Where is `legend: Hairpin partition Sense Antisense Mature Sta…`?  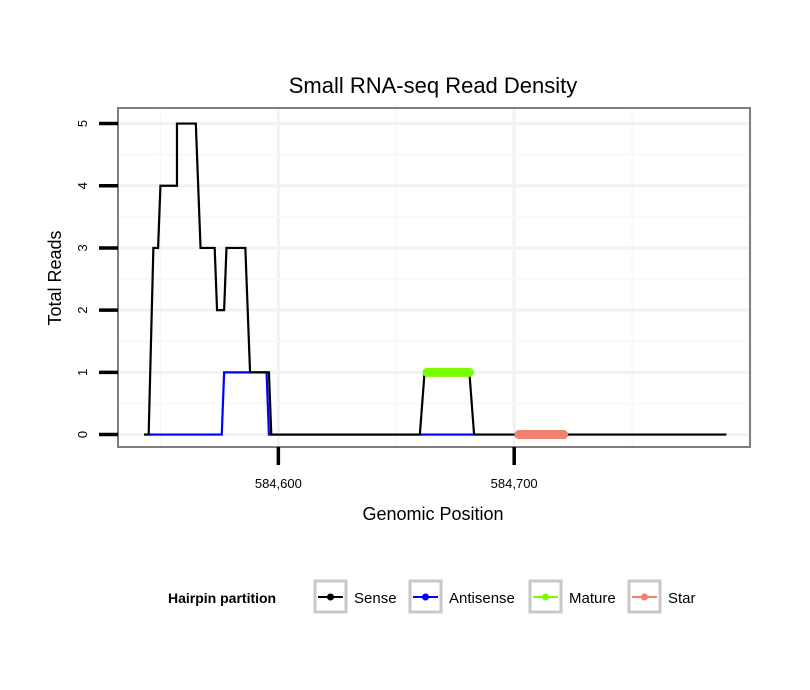
legend: Hairpin partition Sense Antisense Mature Sta… is located at coordinates (432, 596).